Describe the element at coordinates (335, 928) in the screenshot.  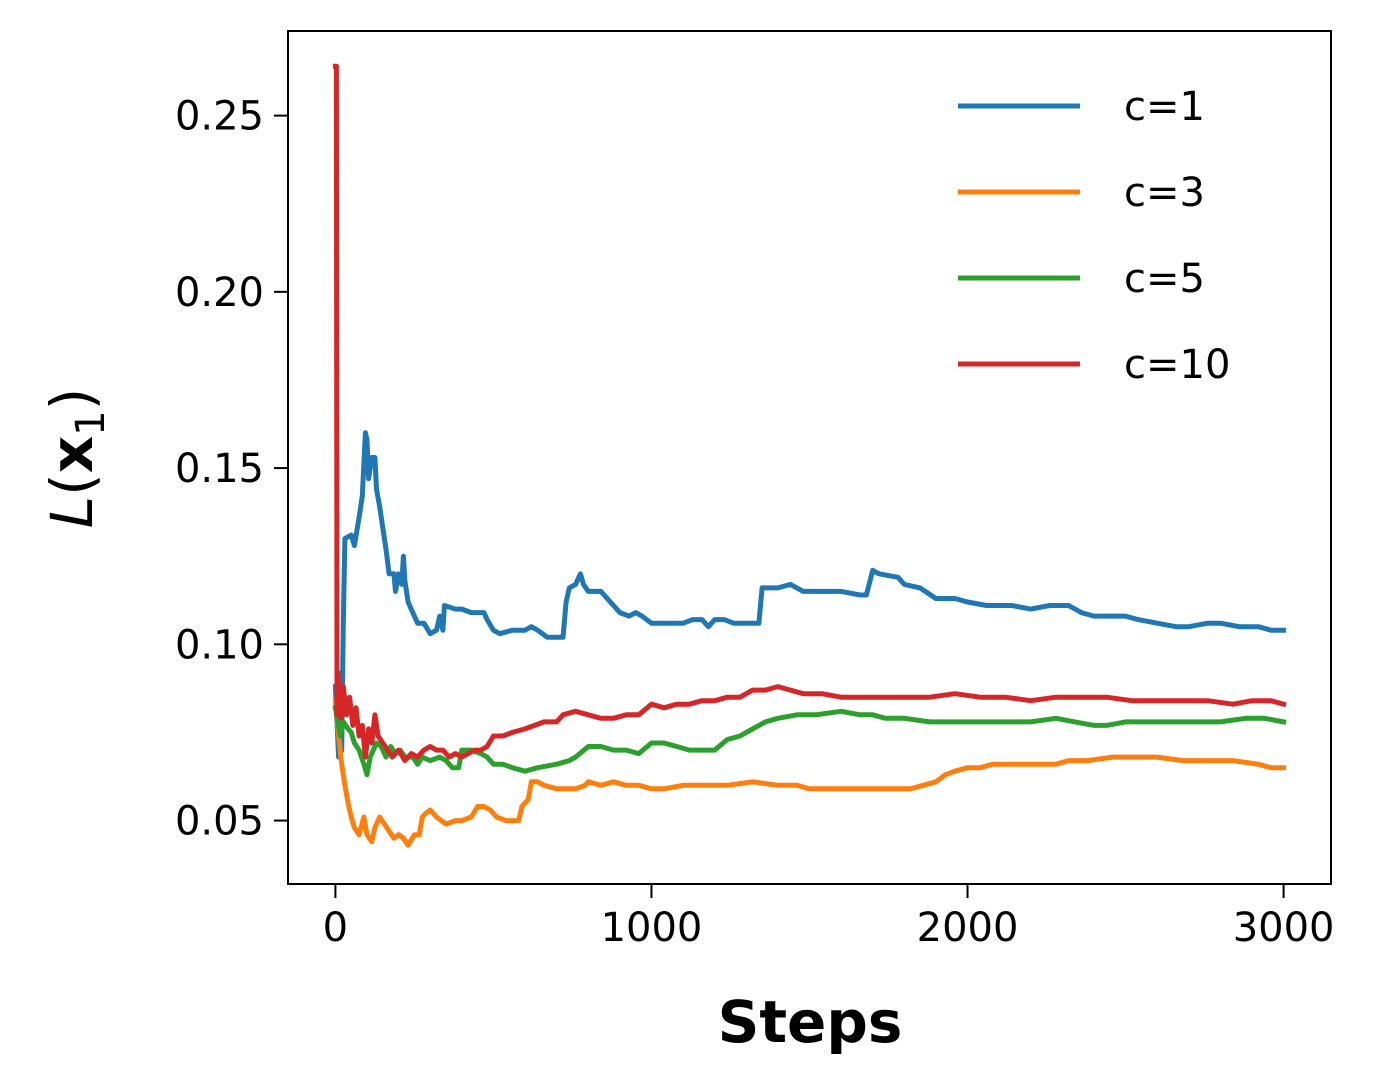
I see `x-tick-label: 0` at that location.